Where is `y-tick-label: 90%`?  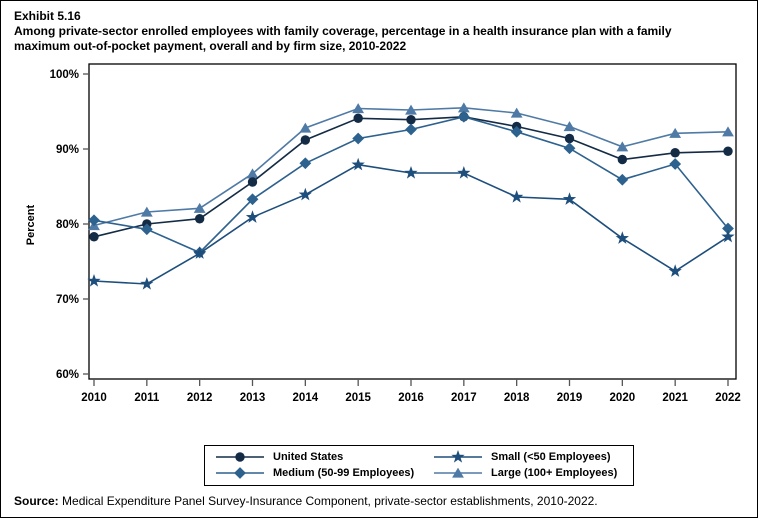 y-tick-label: 90% is located at coordinates (67, 150).